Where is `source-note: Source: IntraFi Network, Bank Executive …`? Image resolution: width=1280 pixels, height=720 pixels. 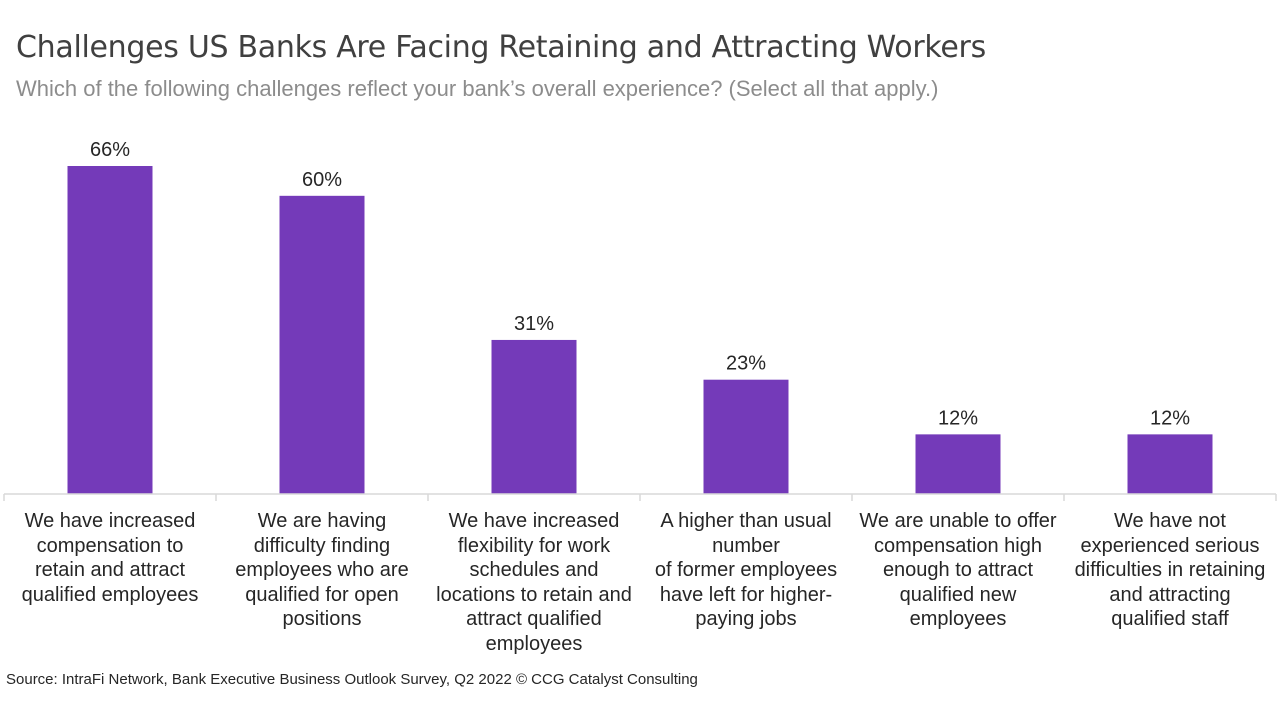 source-note: Source: IntraFi Network, Bank Executive … is located at coordinates (352, 679).